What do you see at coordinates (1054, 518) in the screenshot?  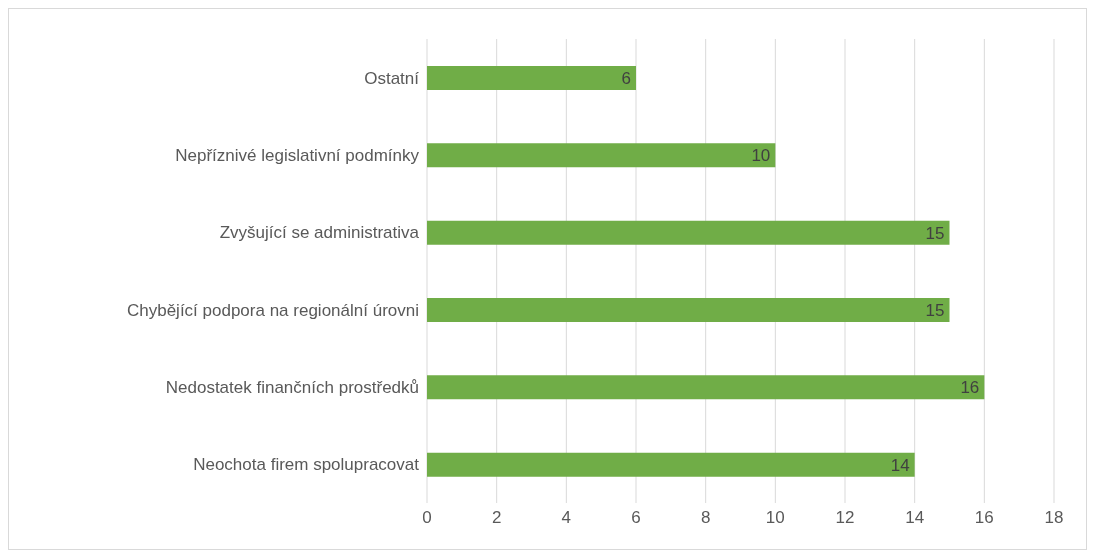 I see `x-tick-label: 18` at bounding box center [1054, 518].